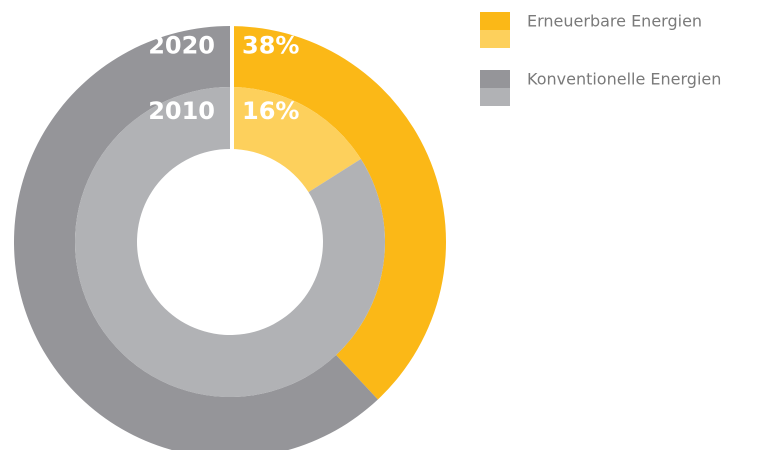  I want to click on ring-labels: 2020 38% 2010 16%, so click(223, 79).